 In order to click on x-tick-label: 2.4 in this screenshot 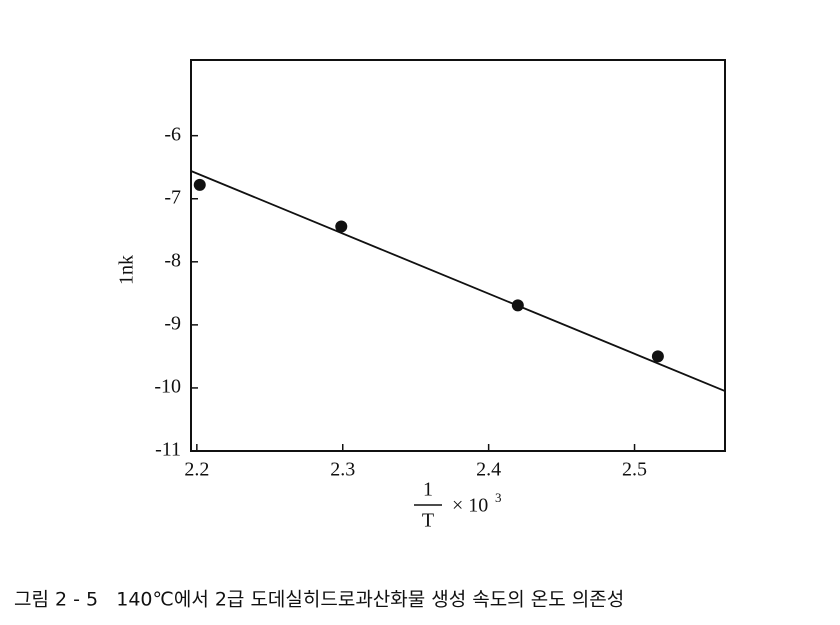, I will do `click(488, 470)`.